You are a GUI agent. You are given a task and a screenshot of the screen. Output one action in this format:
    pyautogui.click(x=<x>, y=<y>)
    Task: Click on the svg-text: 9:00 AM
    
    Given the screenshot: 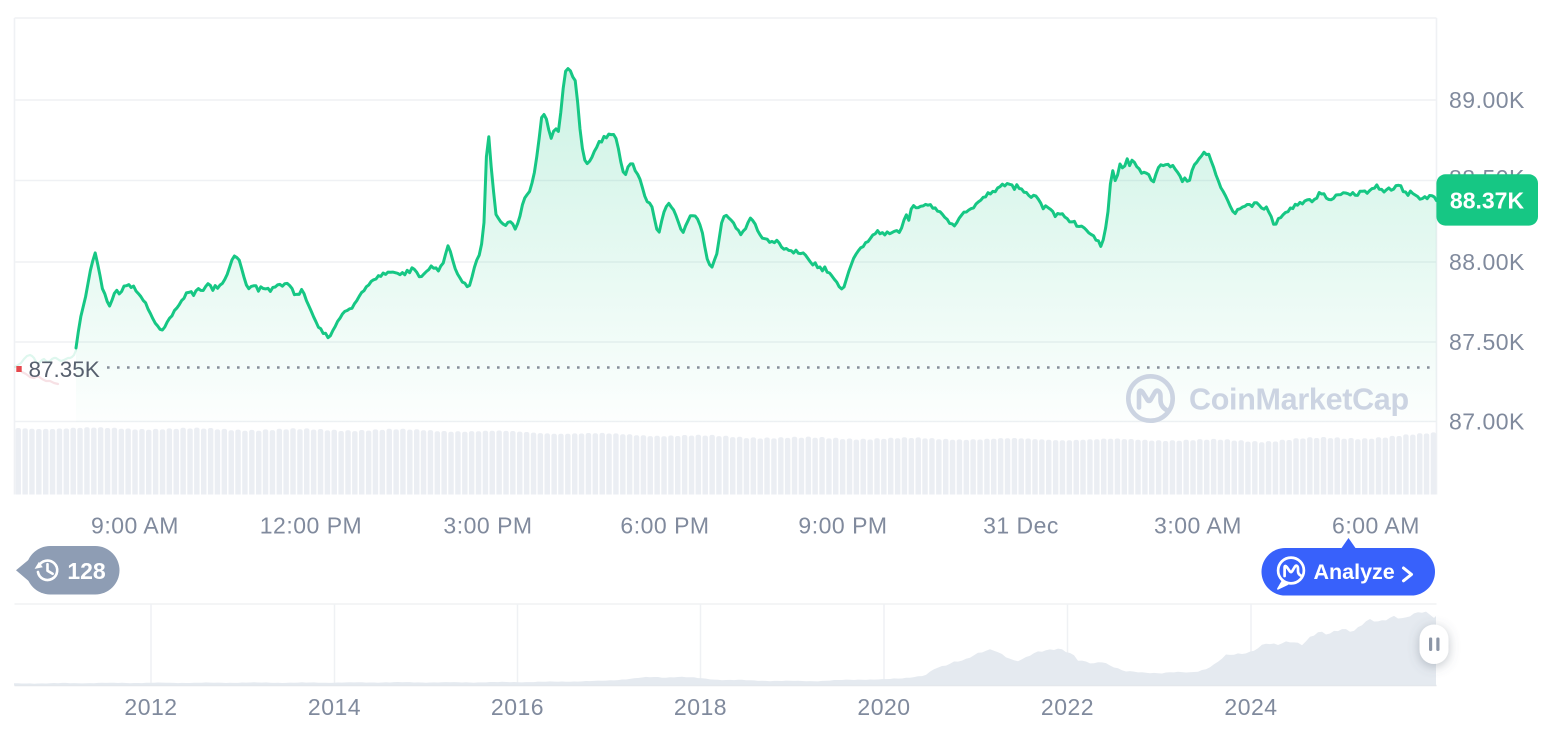 What is the action you would take?
    pyautogui.click(x=135, y=526)
    